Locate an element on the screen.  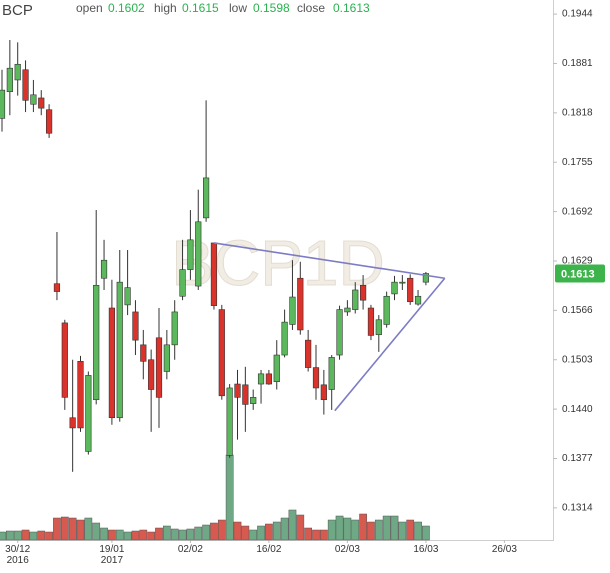
watermark: BCP1D is located at coordinates (277, 263).